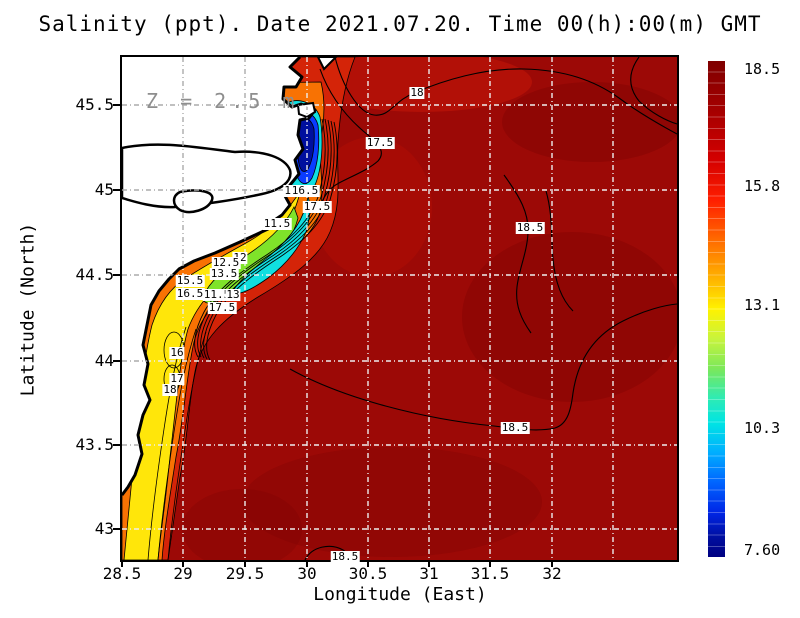 The image size is (800, 618). What do you see at coordinates (94, 444) in the screenshot?
I see `y-tick-label: 43.5` at bounding box center [94, 444].